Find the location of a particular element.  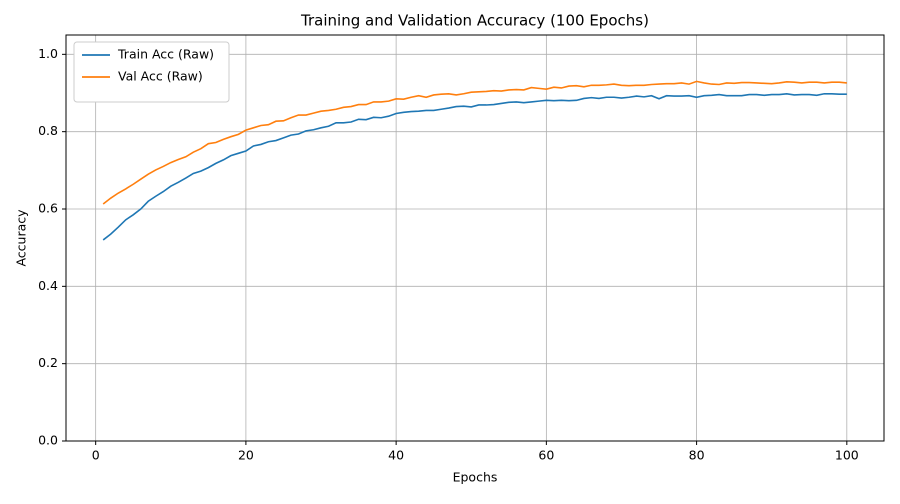

x-tick-label: 0 is located at coordinates (96, 455).